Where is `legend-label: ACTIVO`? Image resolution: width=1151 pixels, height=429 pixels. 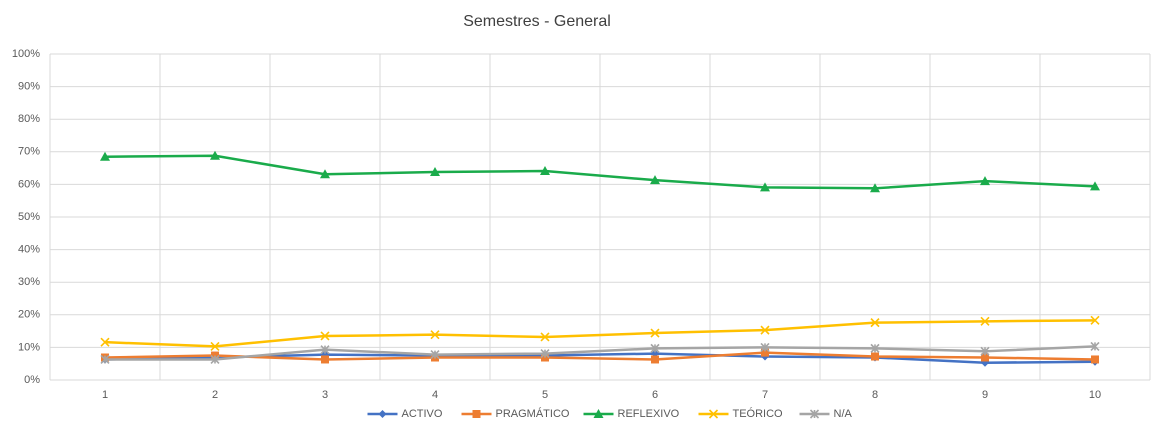 legend-label: ACTIVO is located at coordinates (422, 414).